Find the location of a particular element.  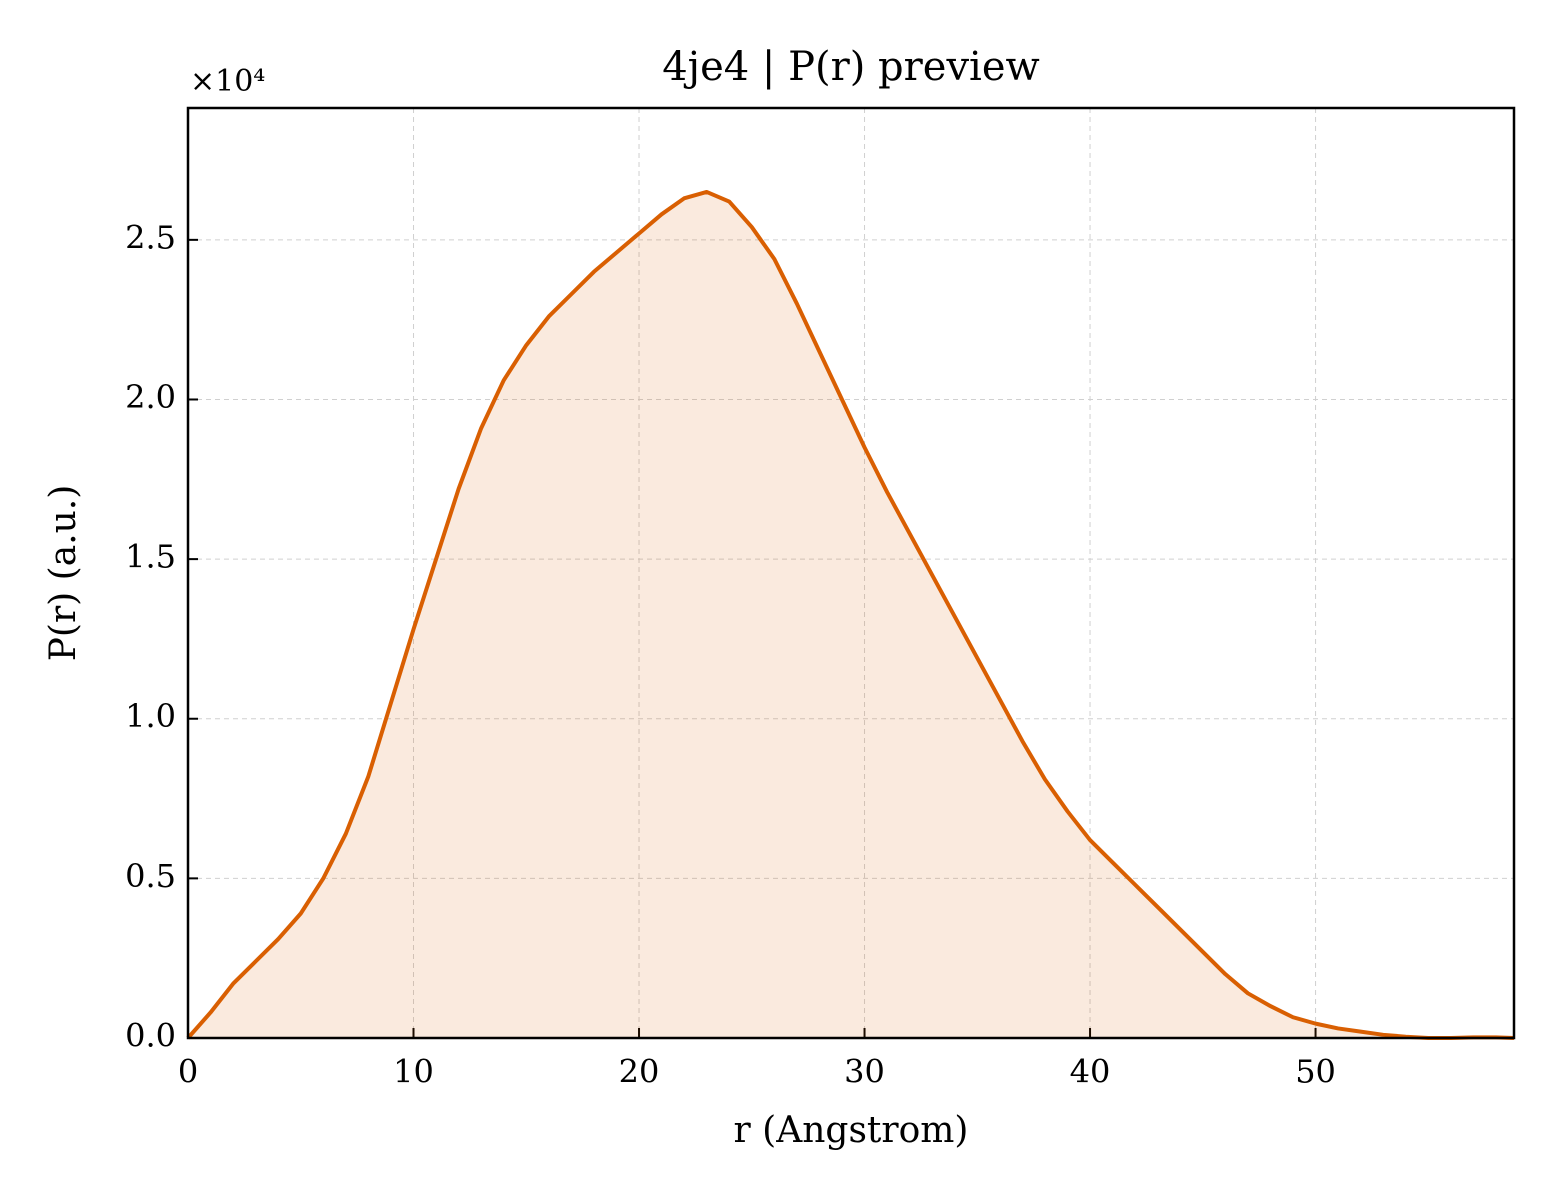

x-tick-label: 40 is located at coordinates (1090, 1072).